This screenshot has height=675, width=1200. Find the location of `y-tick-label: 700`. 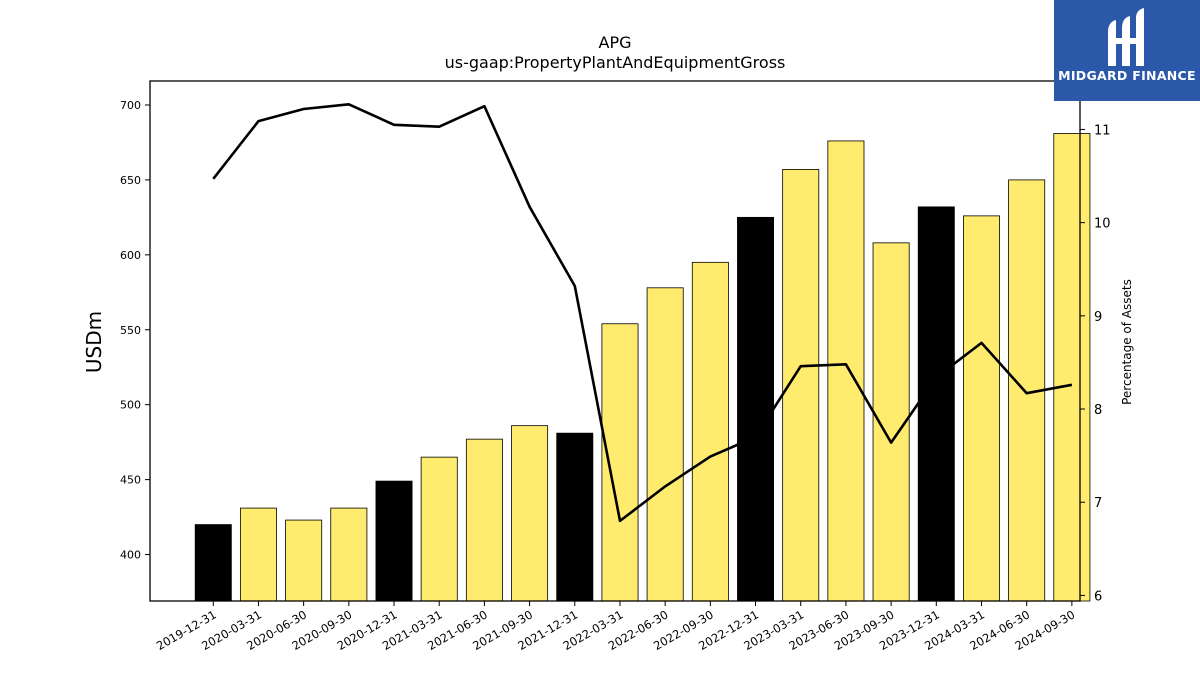

y-tick-label: 700 is located at coordinates (130, 105).